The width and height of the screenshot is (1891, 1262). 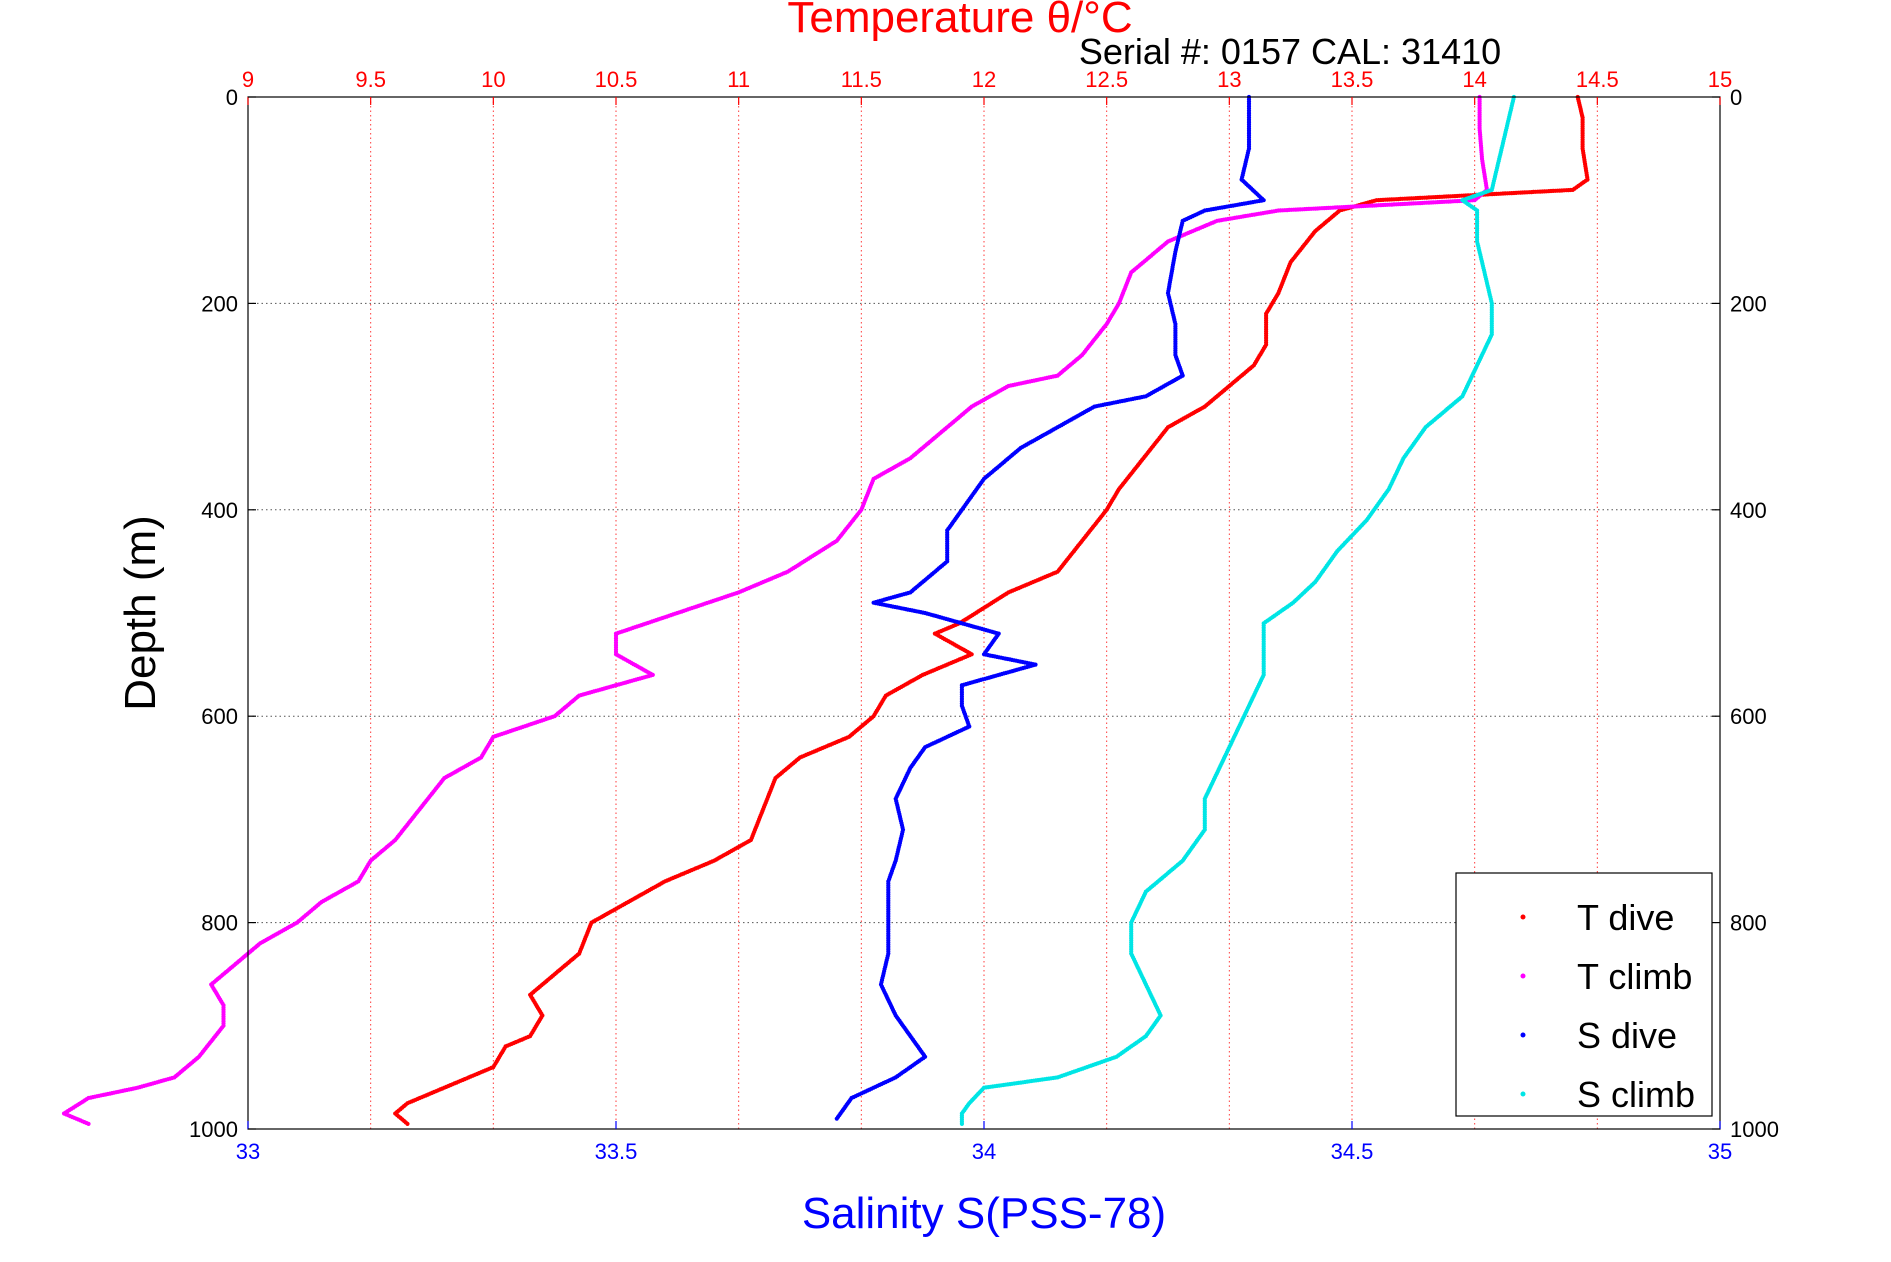 I want to click on tick-label-bottom-1: 33.5, so click(x=616, y=1151).